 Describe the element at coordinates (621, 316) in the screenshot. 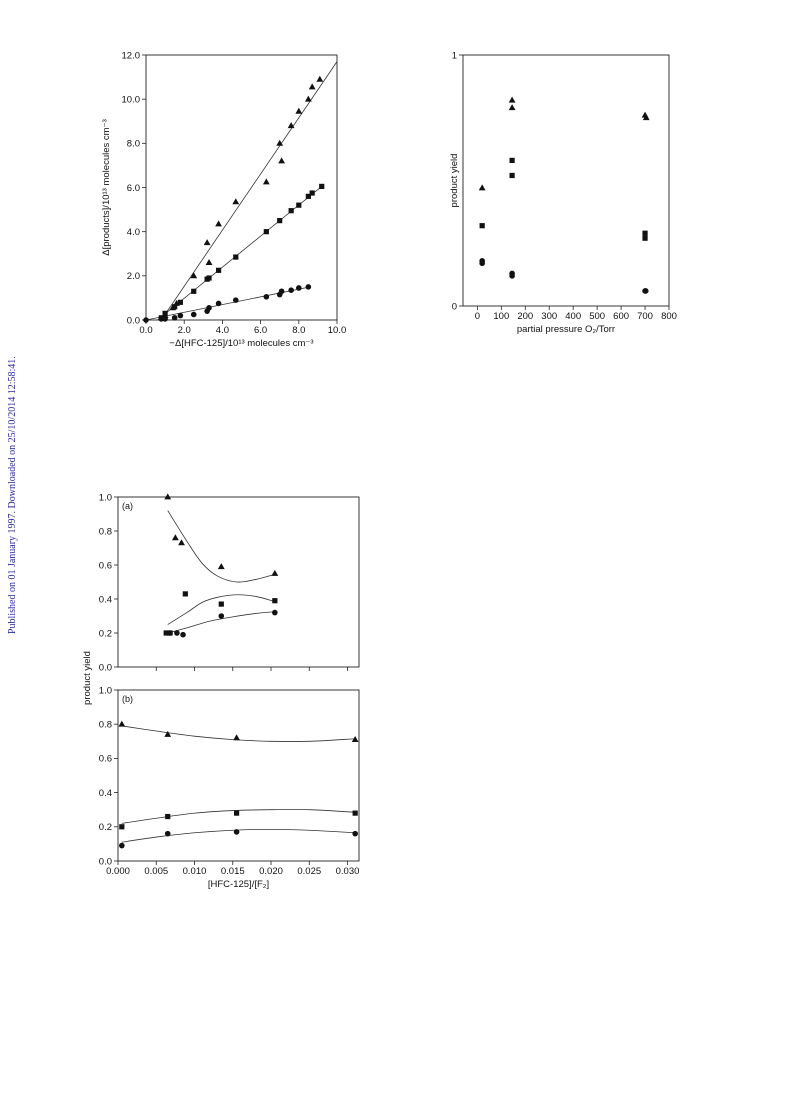

I see `fig2-xtick-label: 600` at that location.